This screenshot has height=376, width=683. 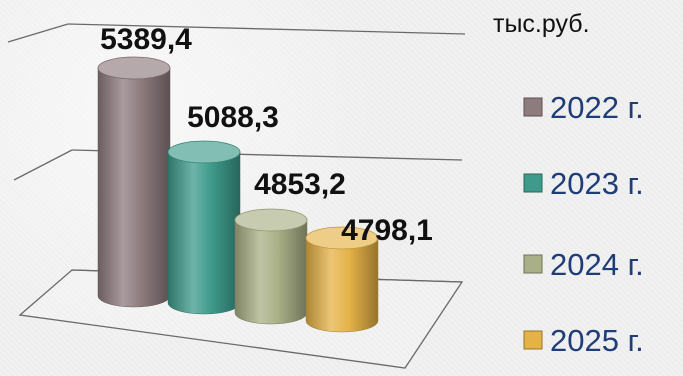 What do you see at coordinates (134, 68) in the screenshot?
I see `bar-top-2022г` at bounding box center [134, 68].